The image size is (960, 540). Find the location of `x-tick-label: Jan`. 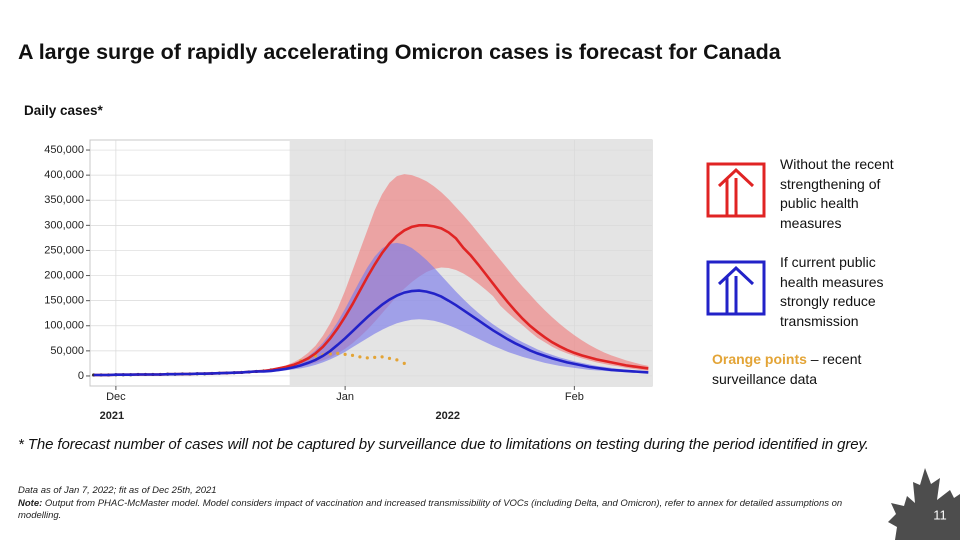

x-tick-label: Jan is located at coordinates (345, 397).